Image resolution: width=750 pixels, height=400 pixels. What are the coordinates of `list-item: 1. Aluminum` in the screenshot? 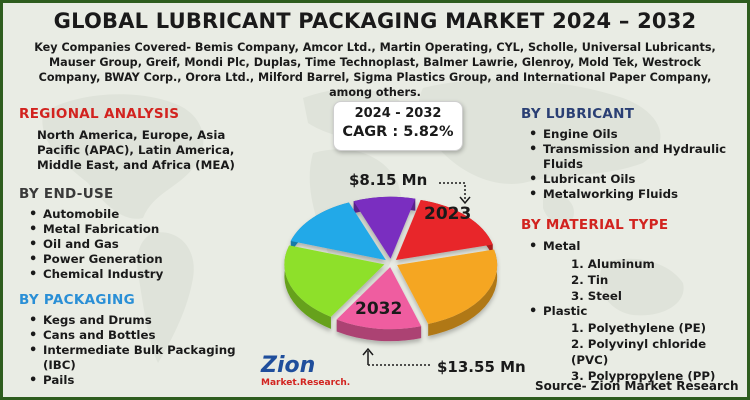 It's located at (613, 264).